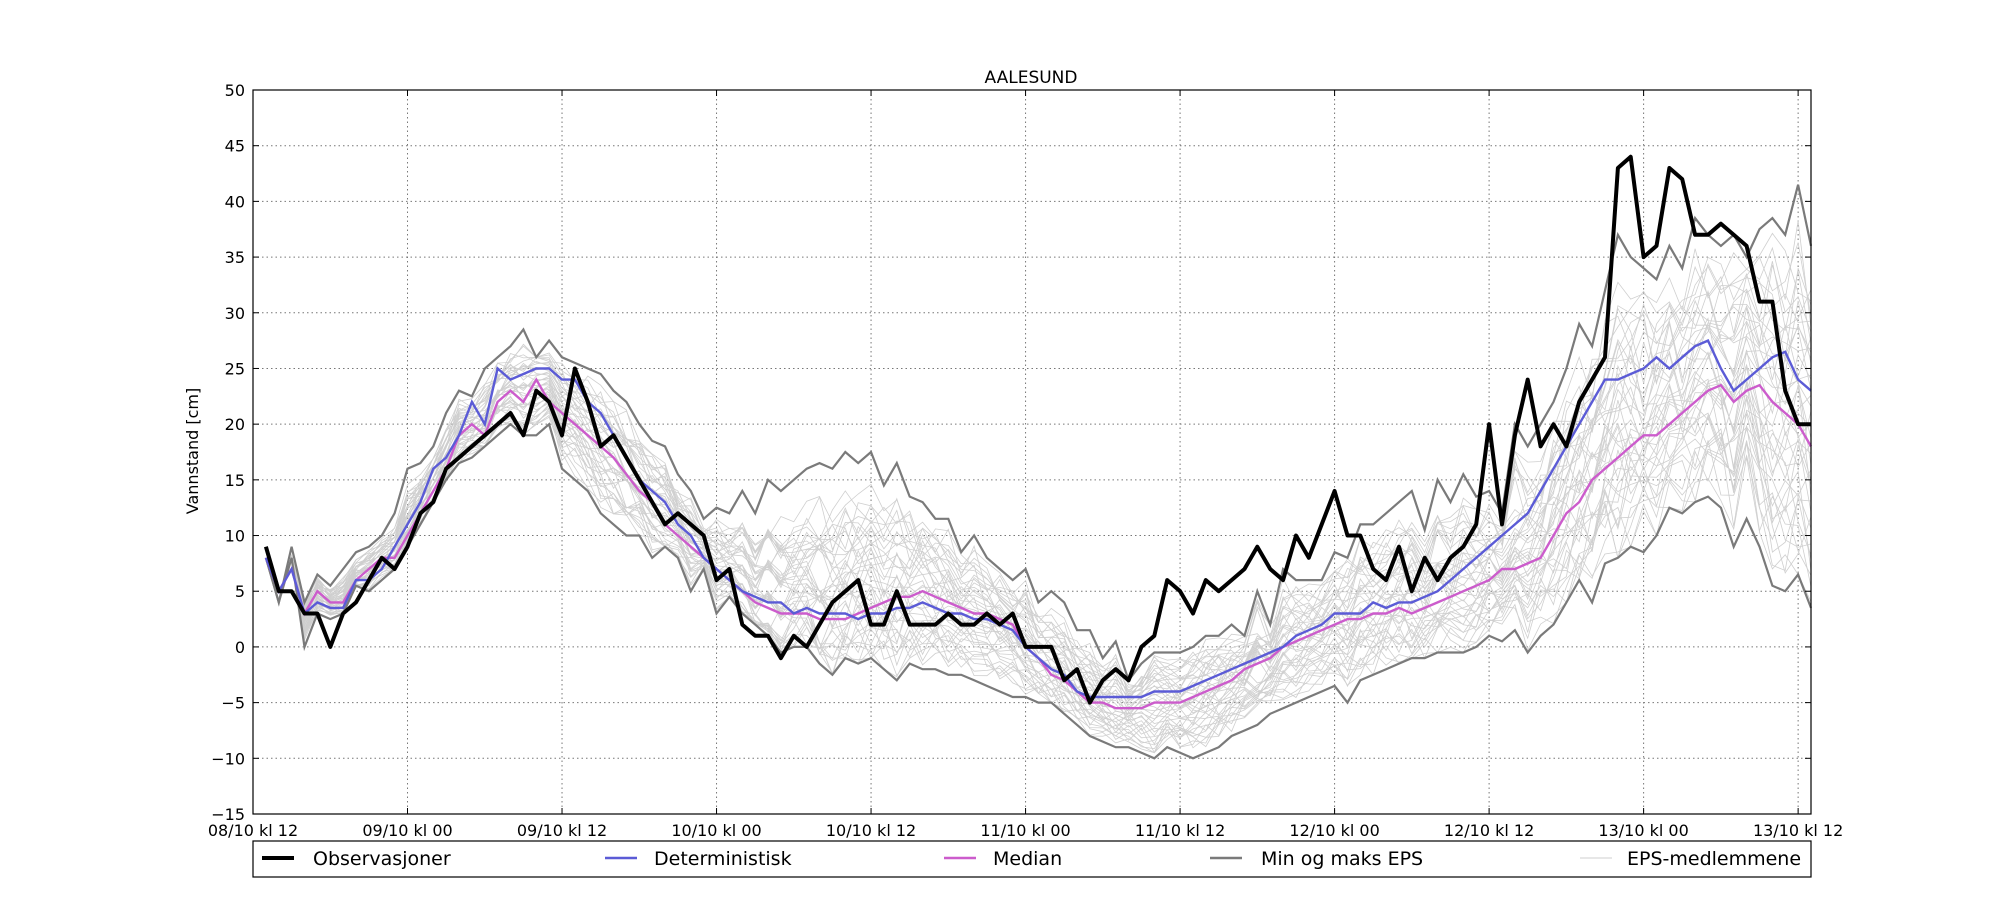 This screenshot has width=2000, height=900. Describe the element at coordinates (240, 591) in the screenshot. I see `y-tick-label: 5` at that location.